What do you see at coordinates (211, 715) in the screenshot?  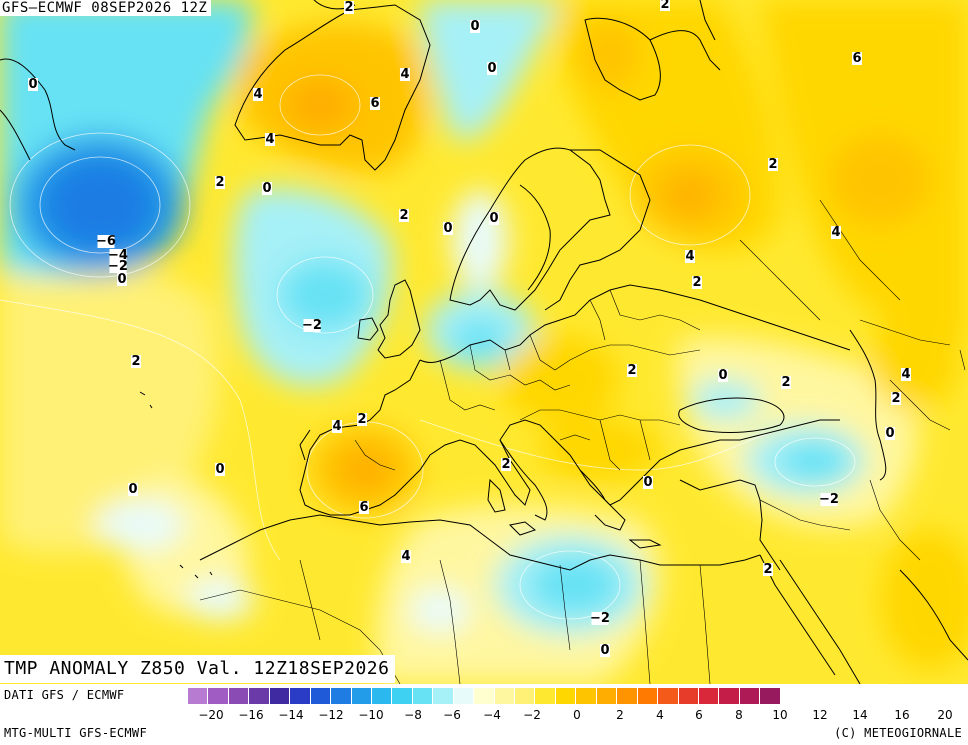 I see `colorbar-tick-label: −20` at bounding box center [211, 715].